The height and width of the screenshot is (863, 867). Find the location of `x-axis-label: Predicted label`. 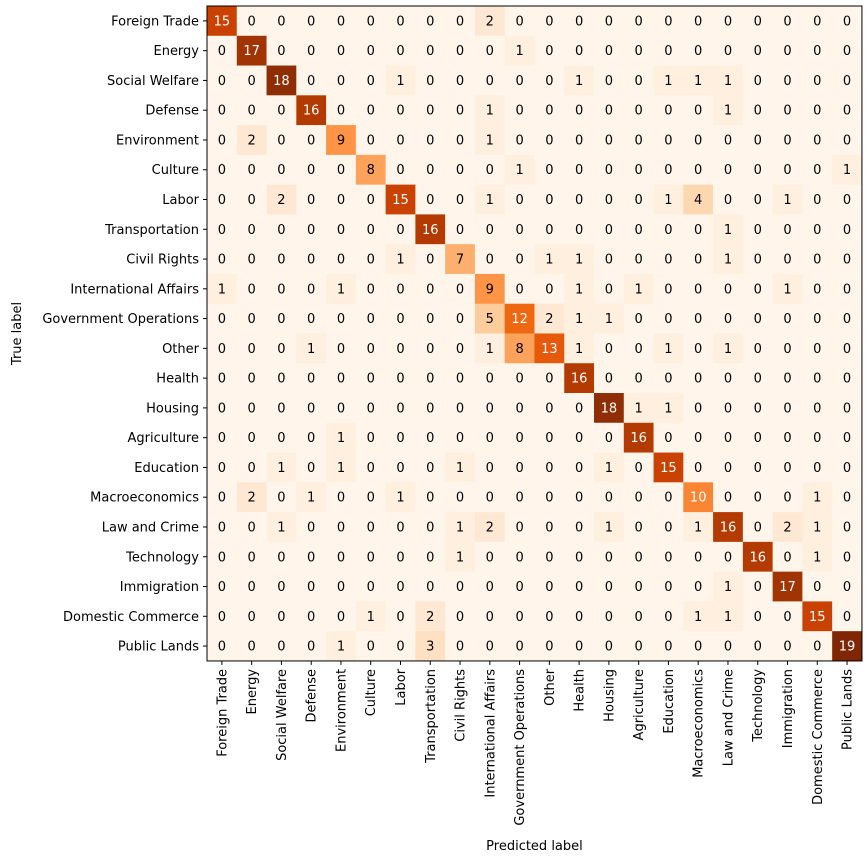

x-axis-label: Predicted label is located at coordinates (534, 846).